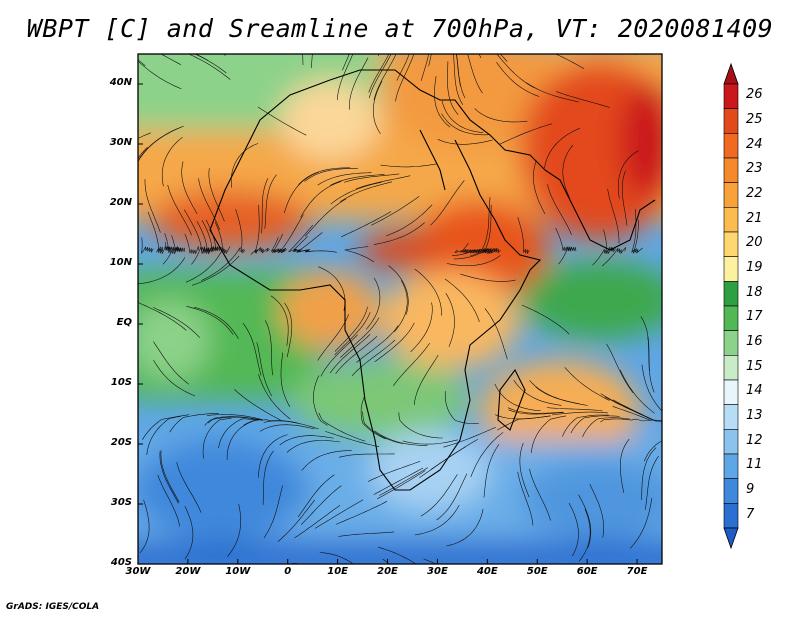 This screenshot has width=800, height=618. Describe the element at coordinates (387, 571) in the screenshot. I see `lon-label: 20E` at that location.